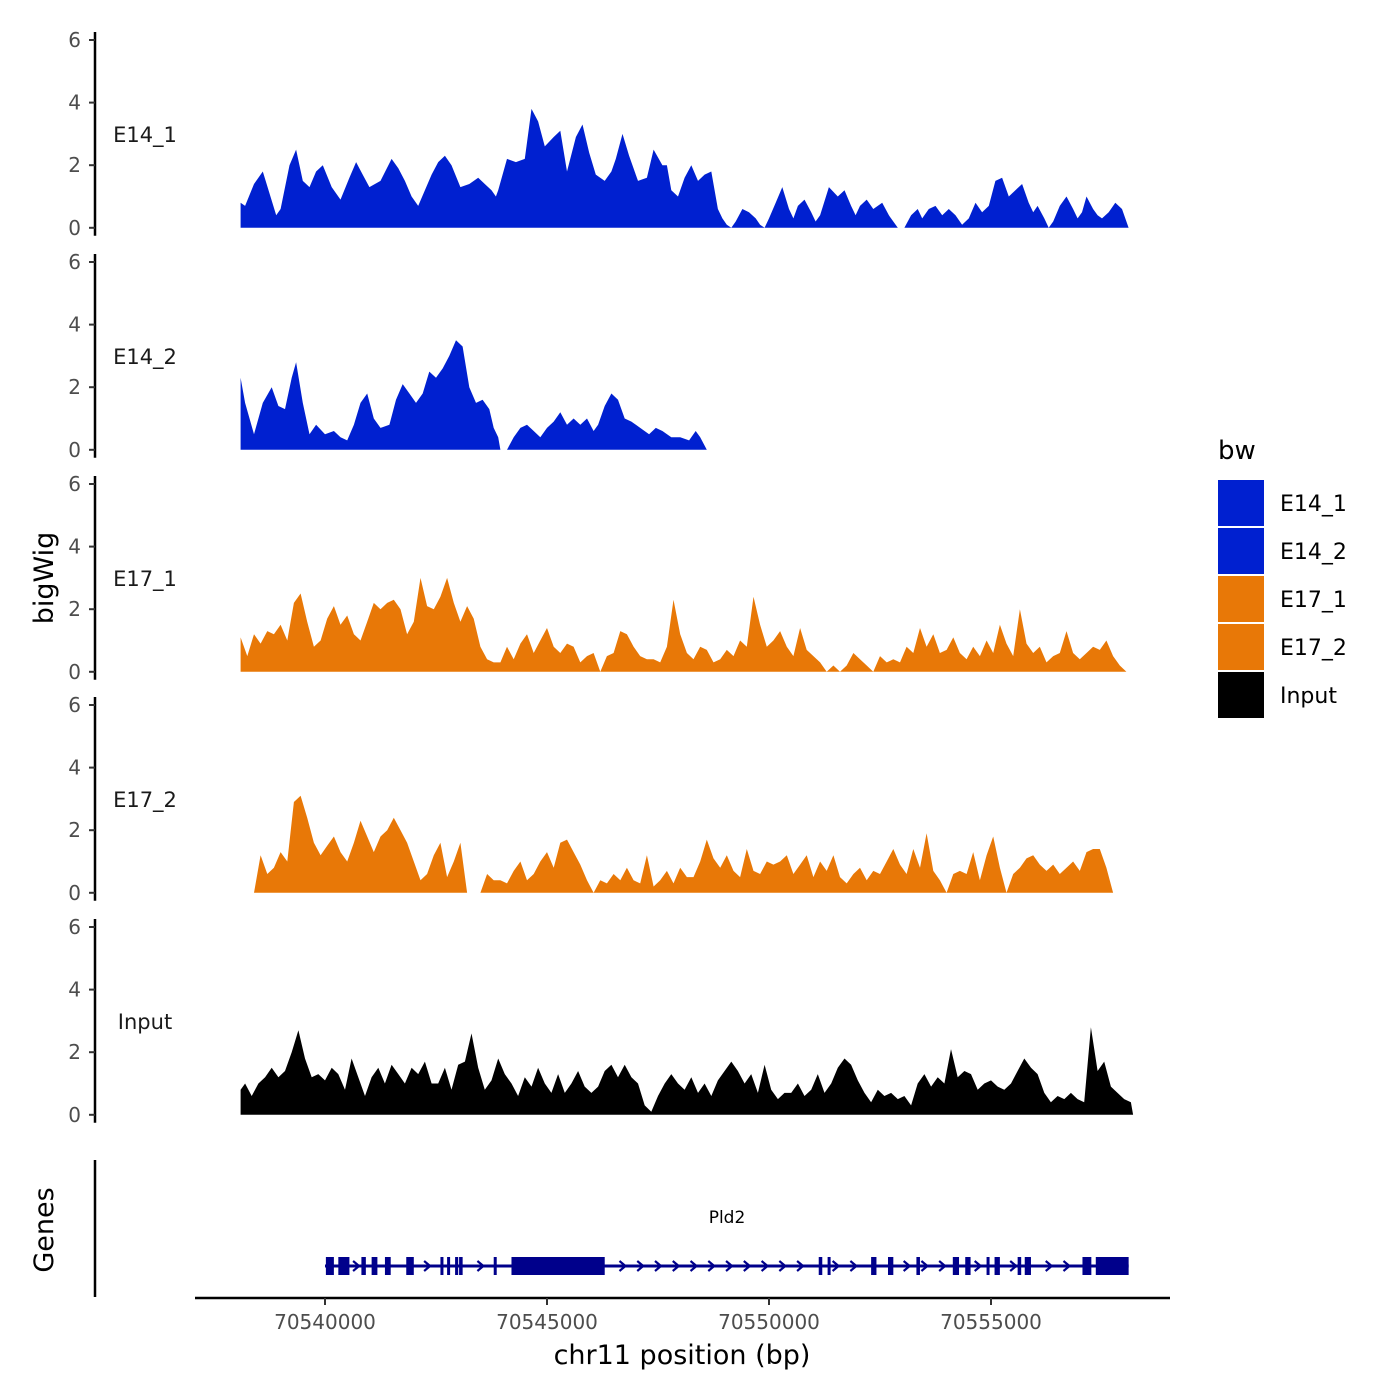 Image resolution: width=1400 pixels, height=1400 pixels. What do you see at coordinates (145, 135) in the screenshot?
I see `track-label-e14-1: E14_1` at bounding box center [145, 135].